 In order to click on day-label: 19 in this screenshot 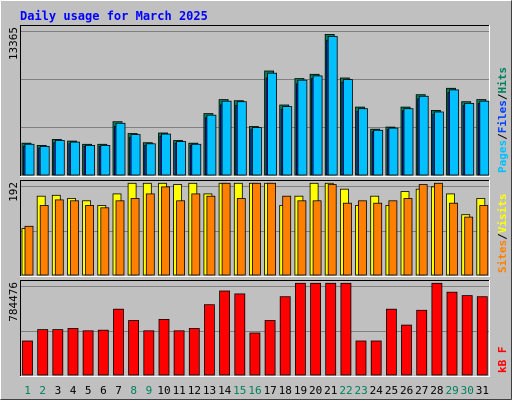, I will do `click(300, 390)`.